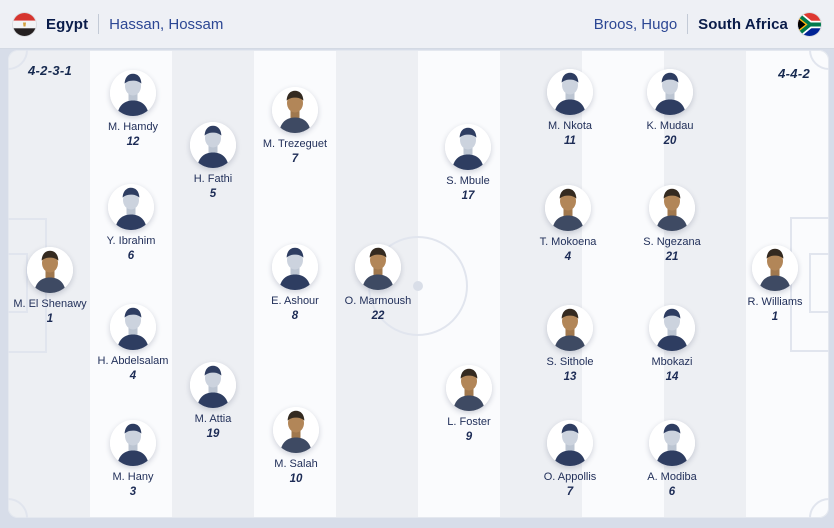 The height and width of the screenshot is (528, 834). I want to click on player-name: S. Sithole, so click(570, 362).